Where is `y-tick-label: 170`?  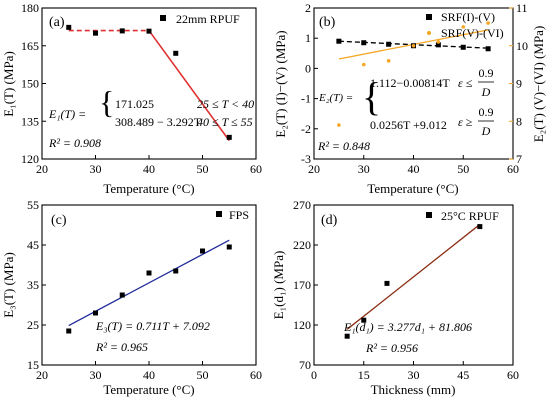
y-tick-label: 170 is located at coordinates (302, 285).